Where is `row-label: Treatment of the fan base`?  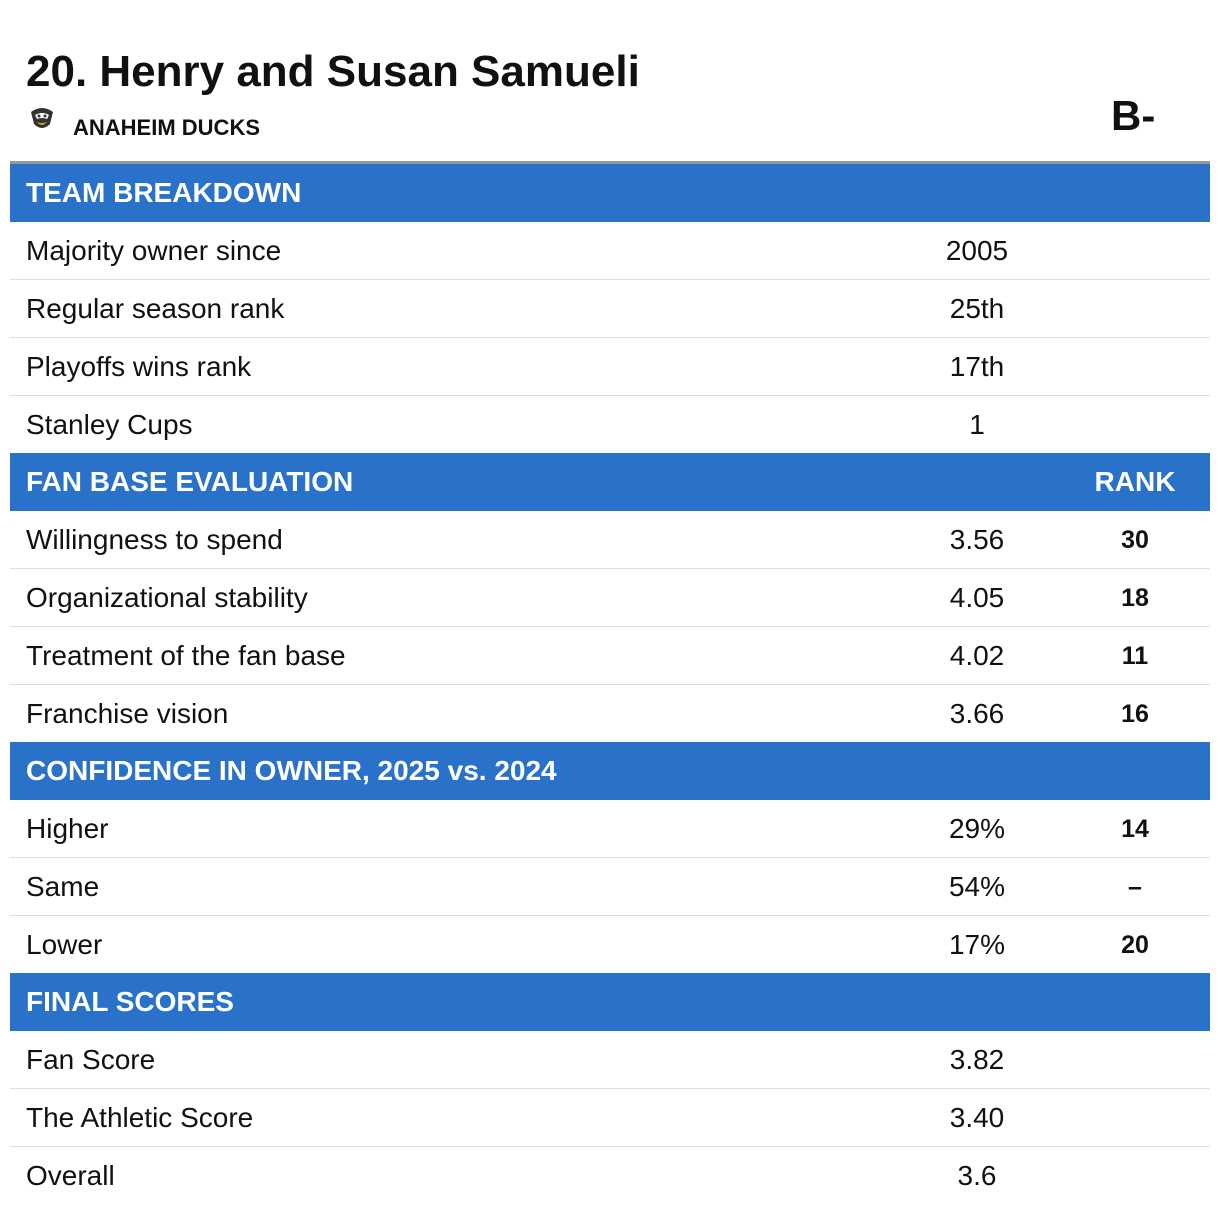
row-label: Treatment of the fan base is located at coordinates (186, 655).